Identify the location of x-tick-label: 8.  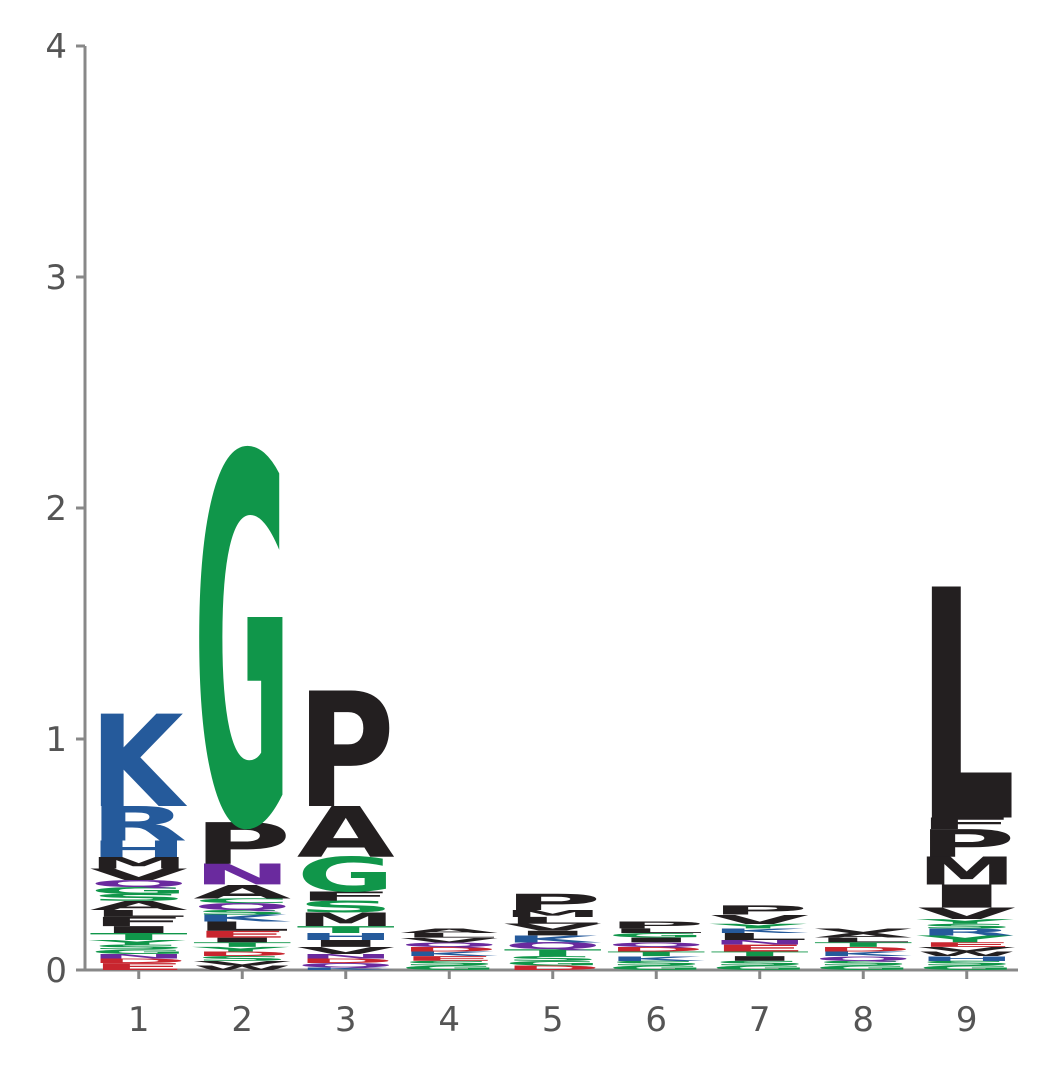
(863, 1020).